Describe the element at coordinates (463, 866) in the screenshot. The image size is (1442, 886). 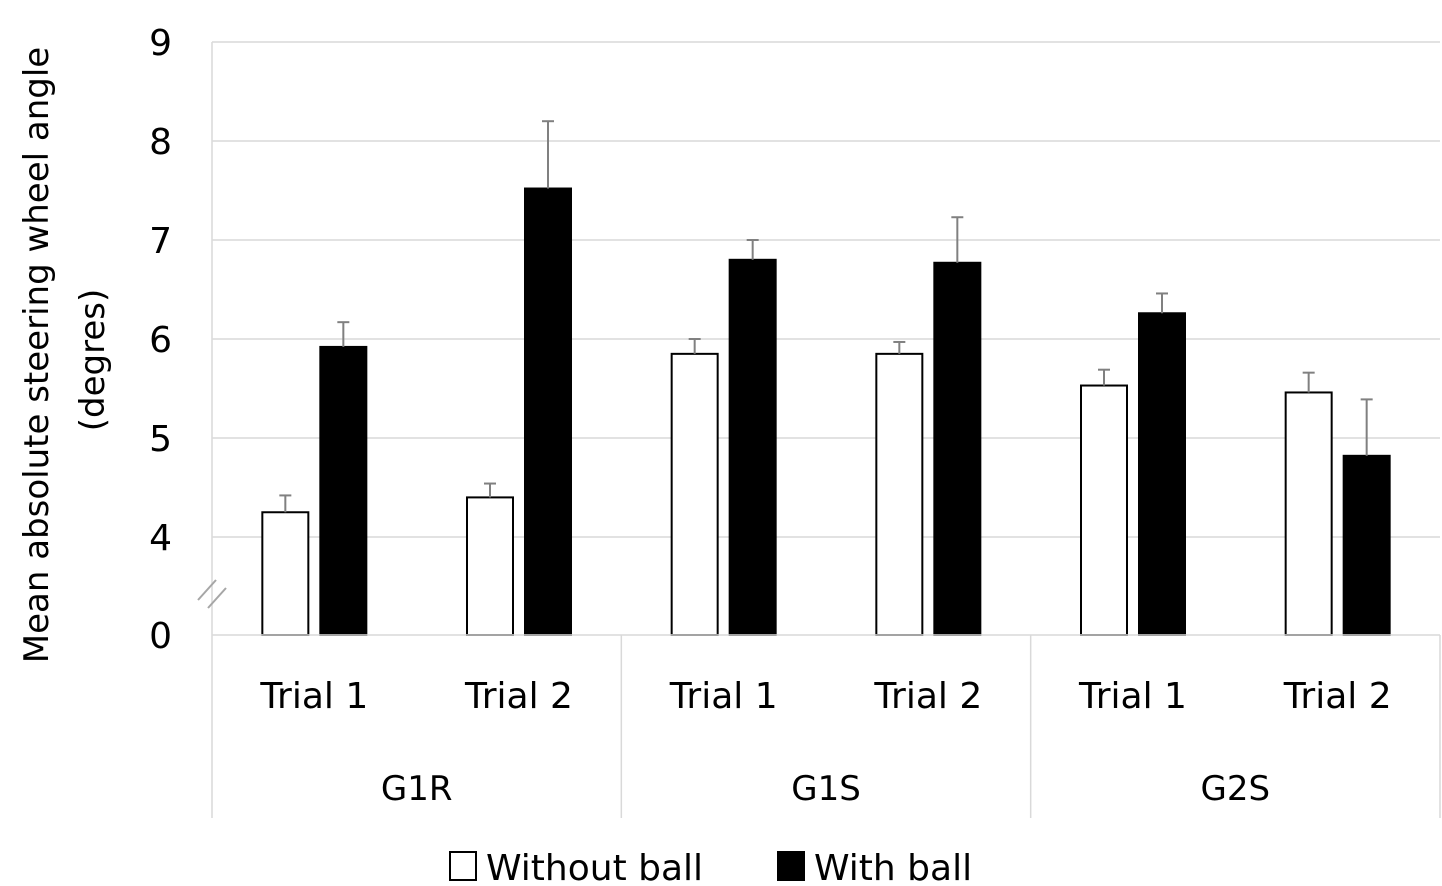
I see `legend-swatch-without-ball` at that location.